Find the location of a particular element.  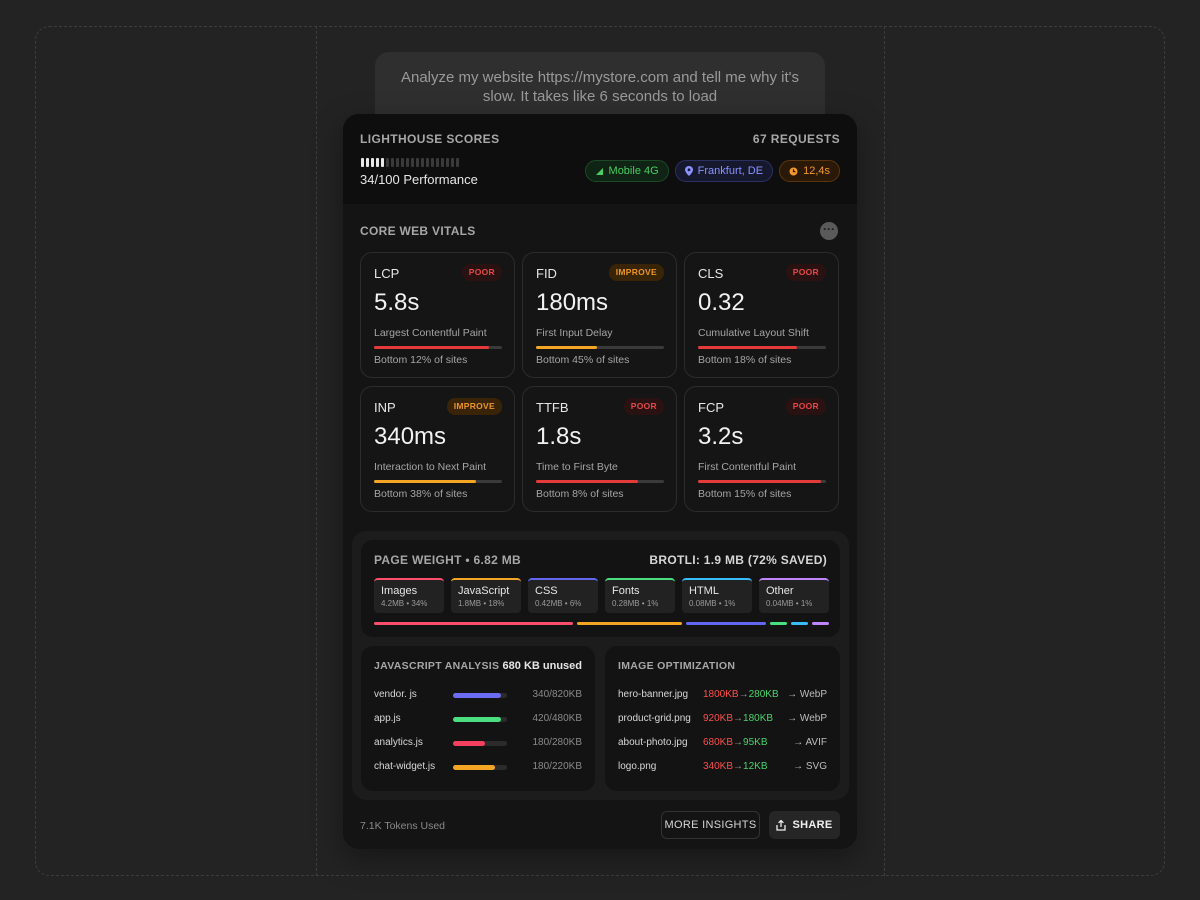

image-row: logo.png 340KB→12KB → SVG is located at coordinates (722, 768).